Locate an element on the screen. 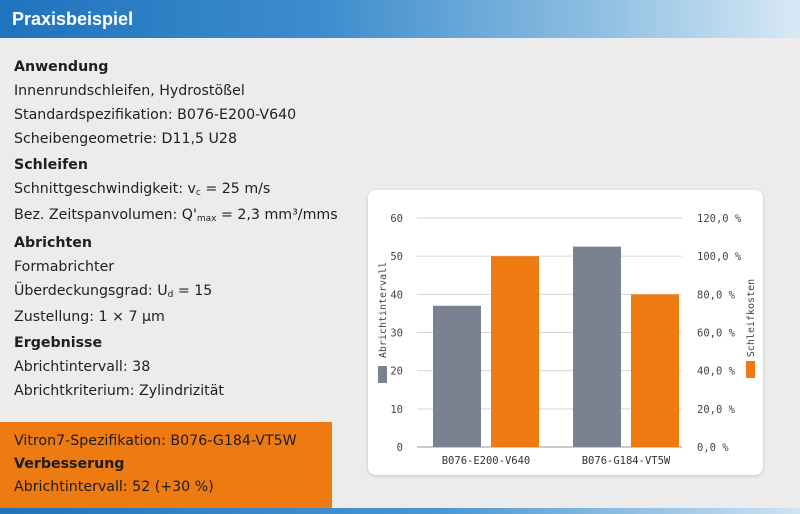 Image resolution: width=800 pixels, height=514 pixels. anwendung-line: Scheibengeometrie: D11,5 U28 is located at coordinates (125, 139).